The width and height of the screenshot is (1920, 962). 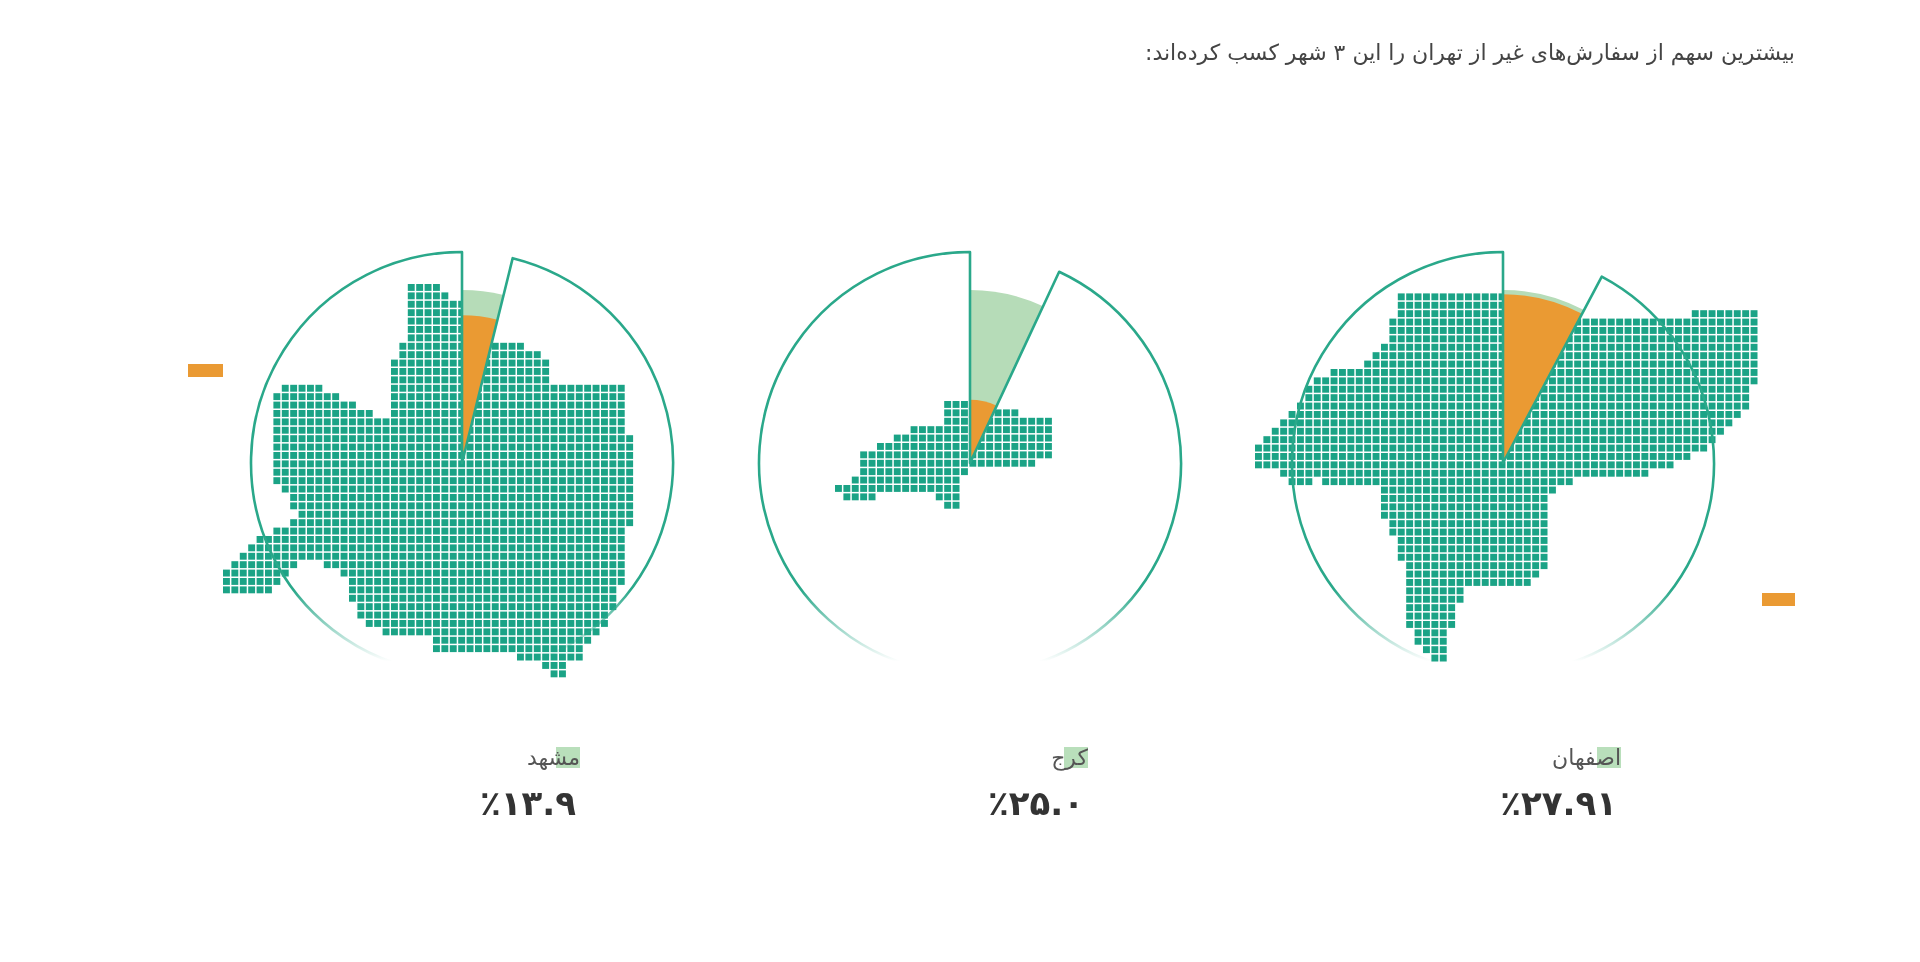 What do you see at coordinates (1470, 53) in the screenshot?
I see `text: بیشترین سهم از سفارش‌های غیر از تهران را این ۳ شهر کسب کرده‌اند:` at bounding box center [1470, 53].